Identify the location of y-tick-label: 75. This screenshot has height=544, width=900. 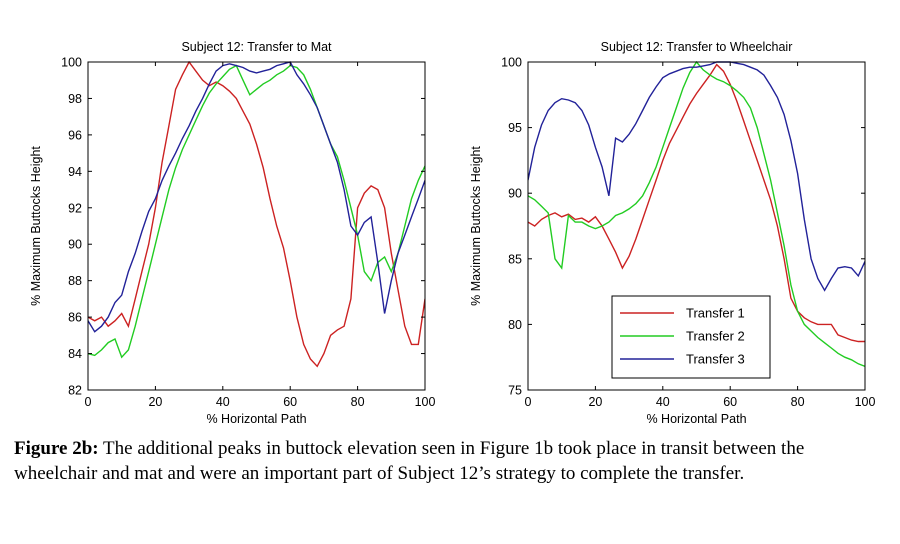
(515, 391).